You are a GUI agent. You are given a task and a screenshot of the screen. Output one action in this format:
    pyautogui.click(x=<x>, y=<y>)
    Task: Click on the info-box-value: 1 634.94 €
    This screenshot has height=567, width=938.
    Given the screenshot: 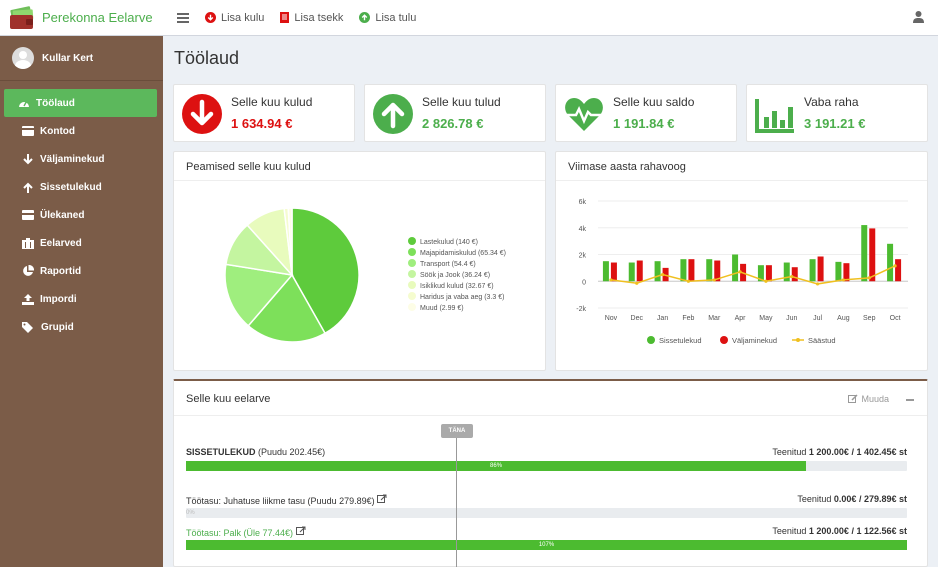 What is the action you would take?
    pyautogui.click(x=262, y=123)
    